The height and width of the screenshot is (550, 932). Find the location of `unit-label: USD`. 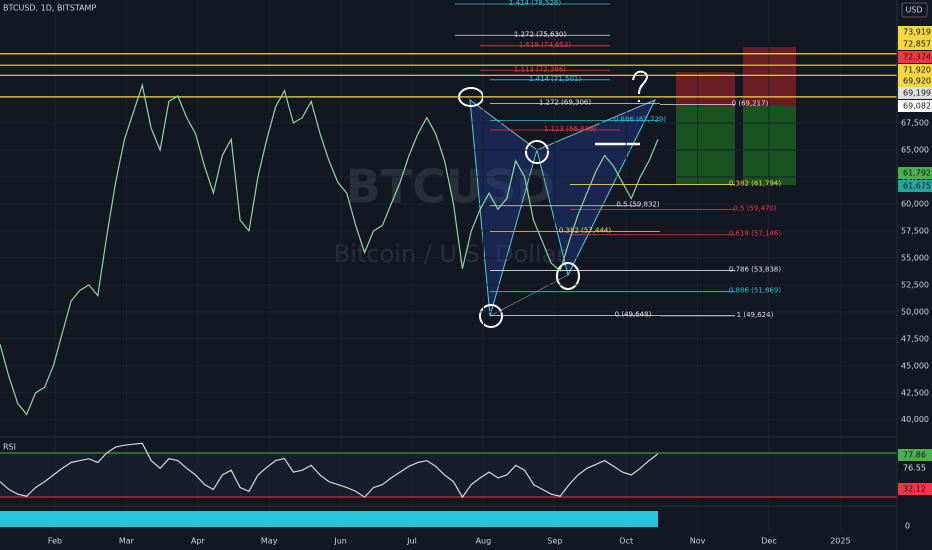

unit-label: USD is located at coordinates (913, 10).